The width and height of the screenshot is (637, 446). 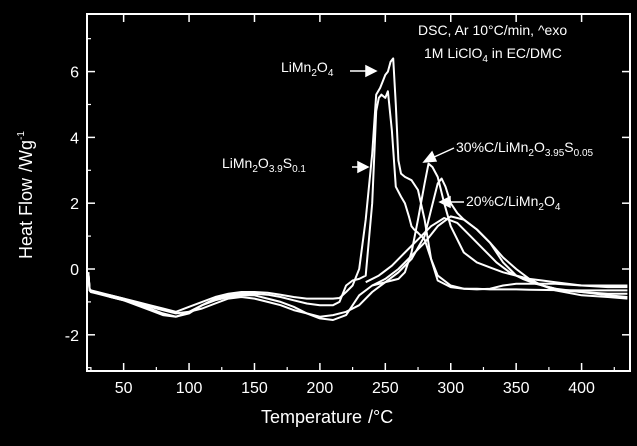 What do you see at coordinates (124, 388) in the screenshot?
I see `x-tick-label-50: 50` at bounding box center [124, 388].